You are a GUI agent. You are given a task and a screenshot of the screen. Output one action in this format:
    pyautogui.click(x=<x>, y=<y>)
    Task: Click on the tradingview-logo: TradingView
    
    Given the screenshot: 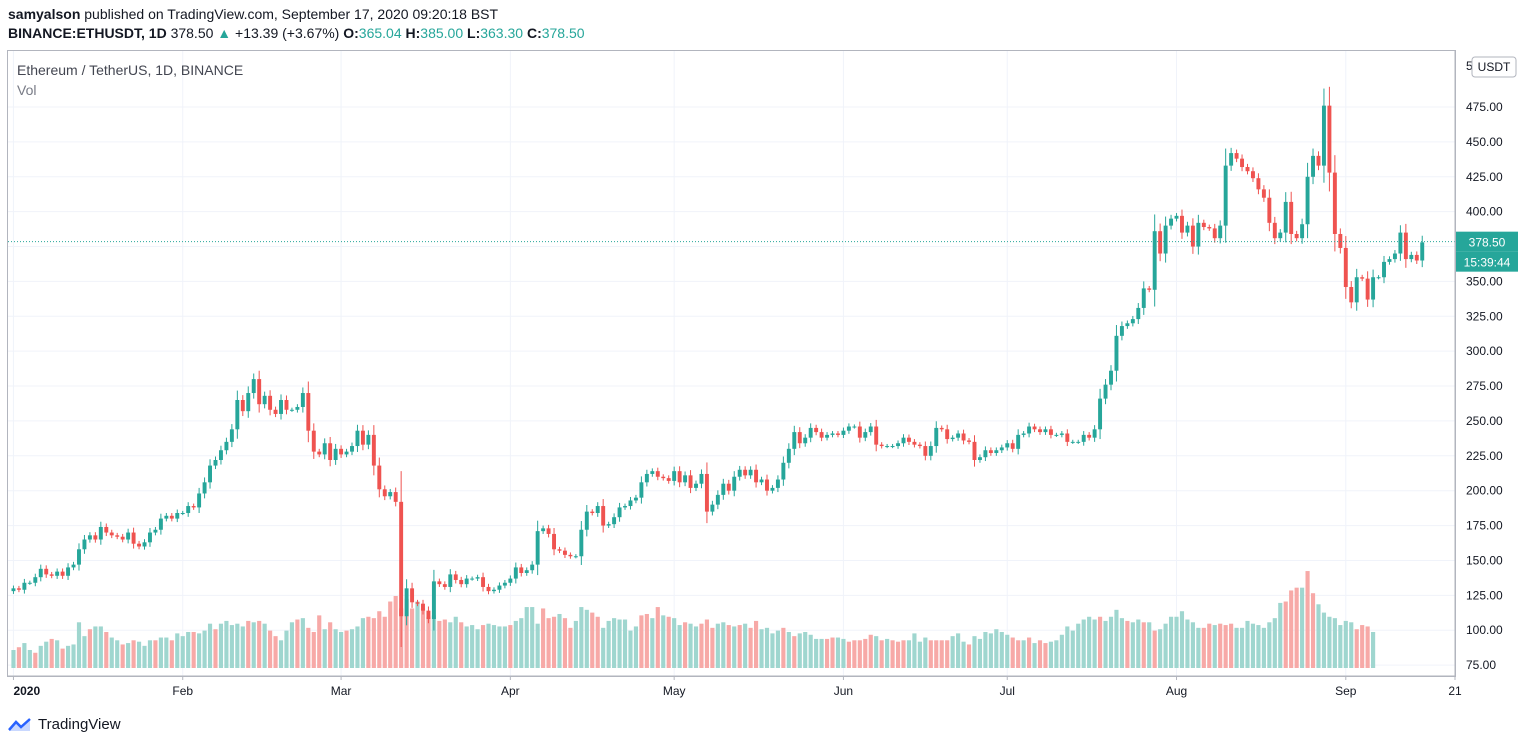 What is the action you would take?
    pyautogui.click(x=64, y=724)
    